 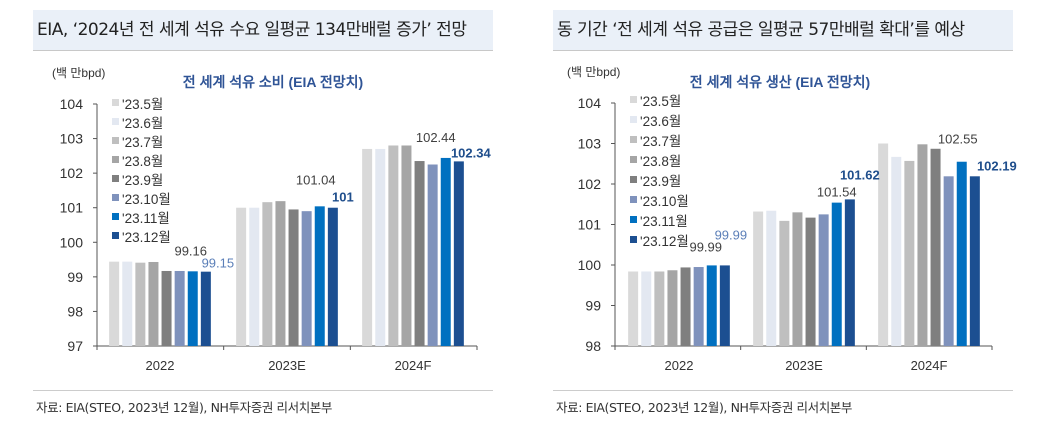 What do you see at coordinates (218, 263) in the screenshot?
I see `data-label: 99.15` at bounding box center [218, 263].